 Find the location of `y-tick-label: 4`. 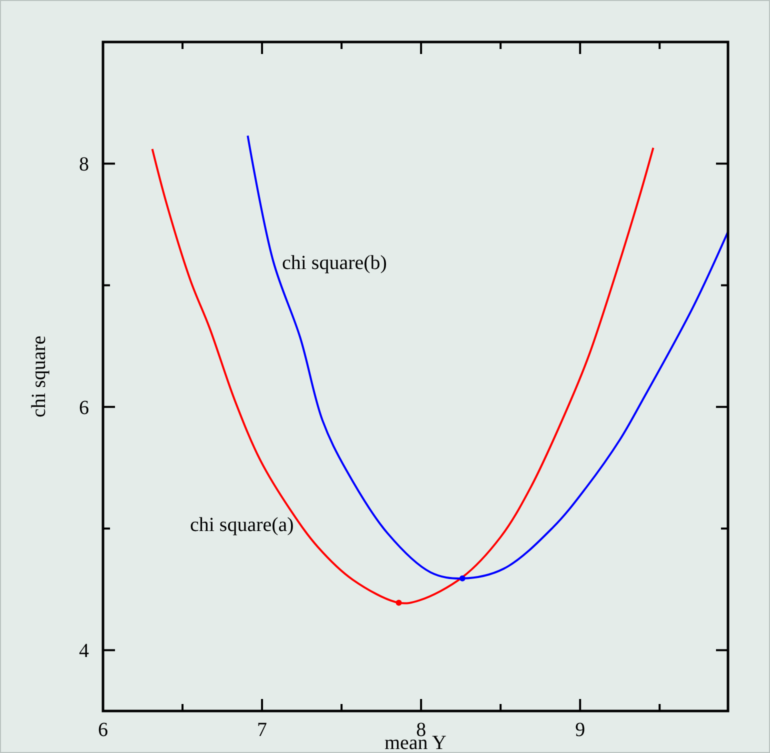

y-tick-label: 4 is located at coordinates (84, 651).